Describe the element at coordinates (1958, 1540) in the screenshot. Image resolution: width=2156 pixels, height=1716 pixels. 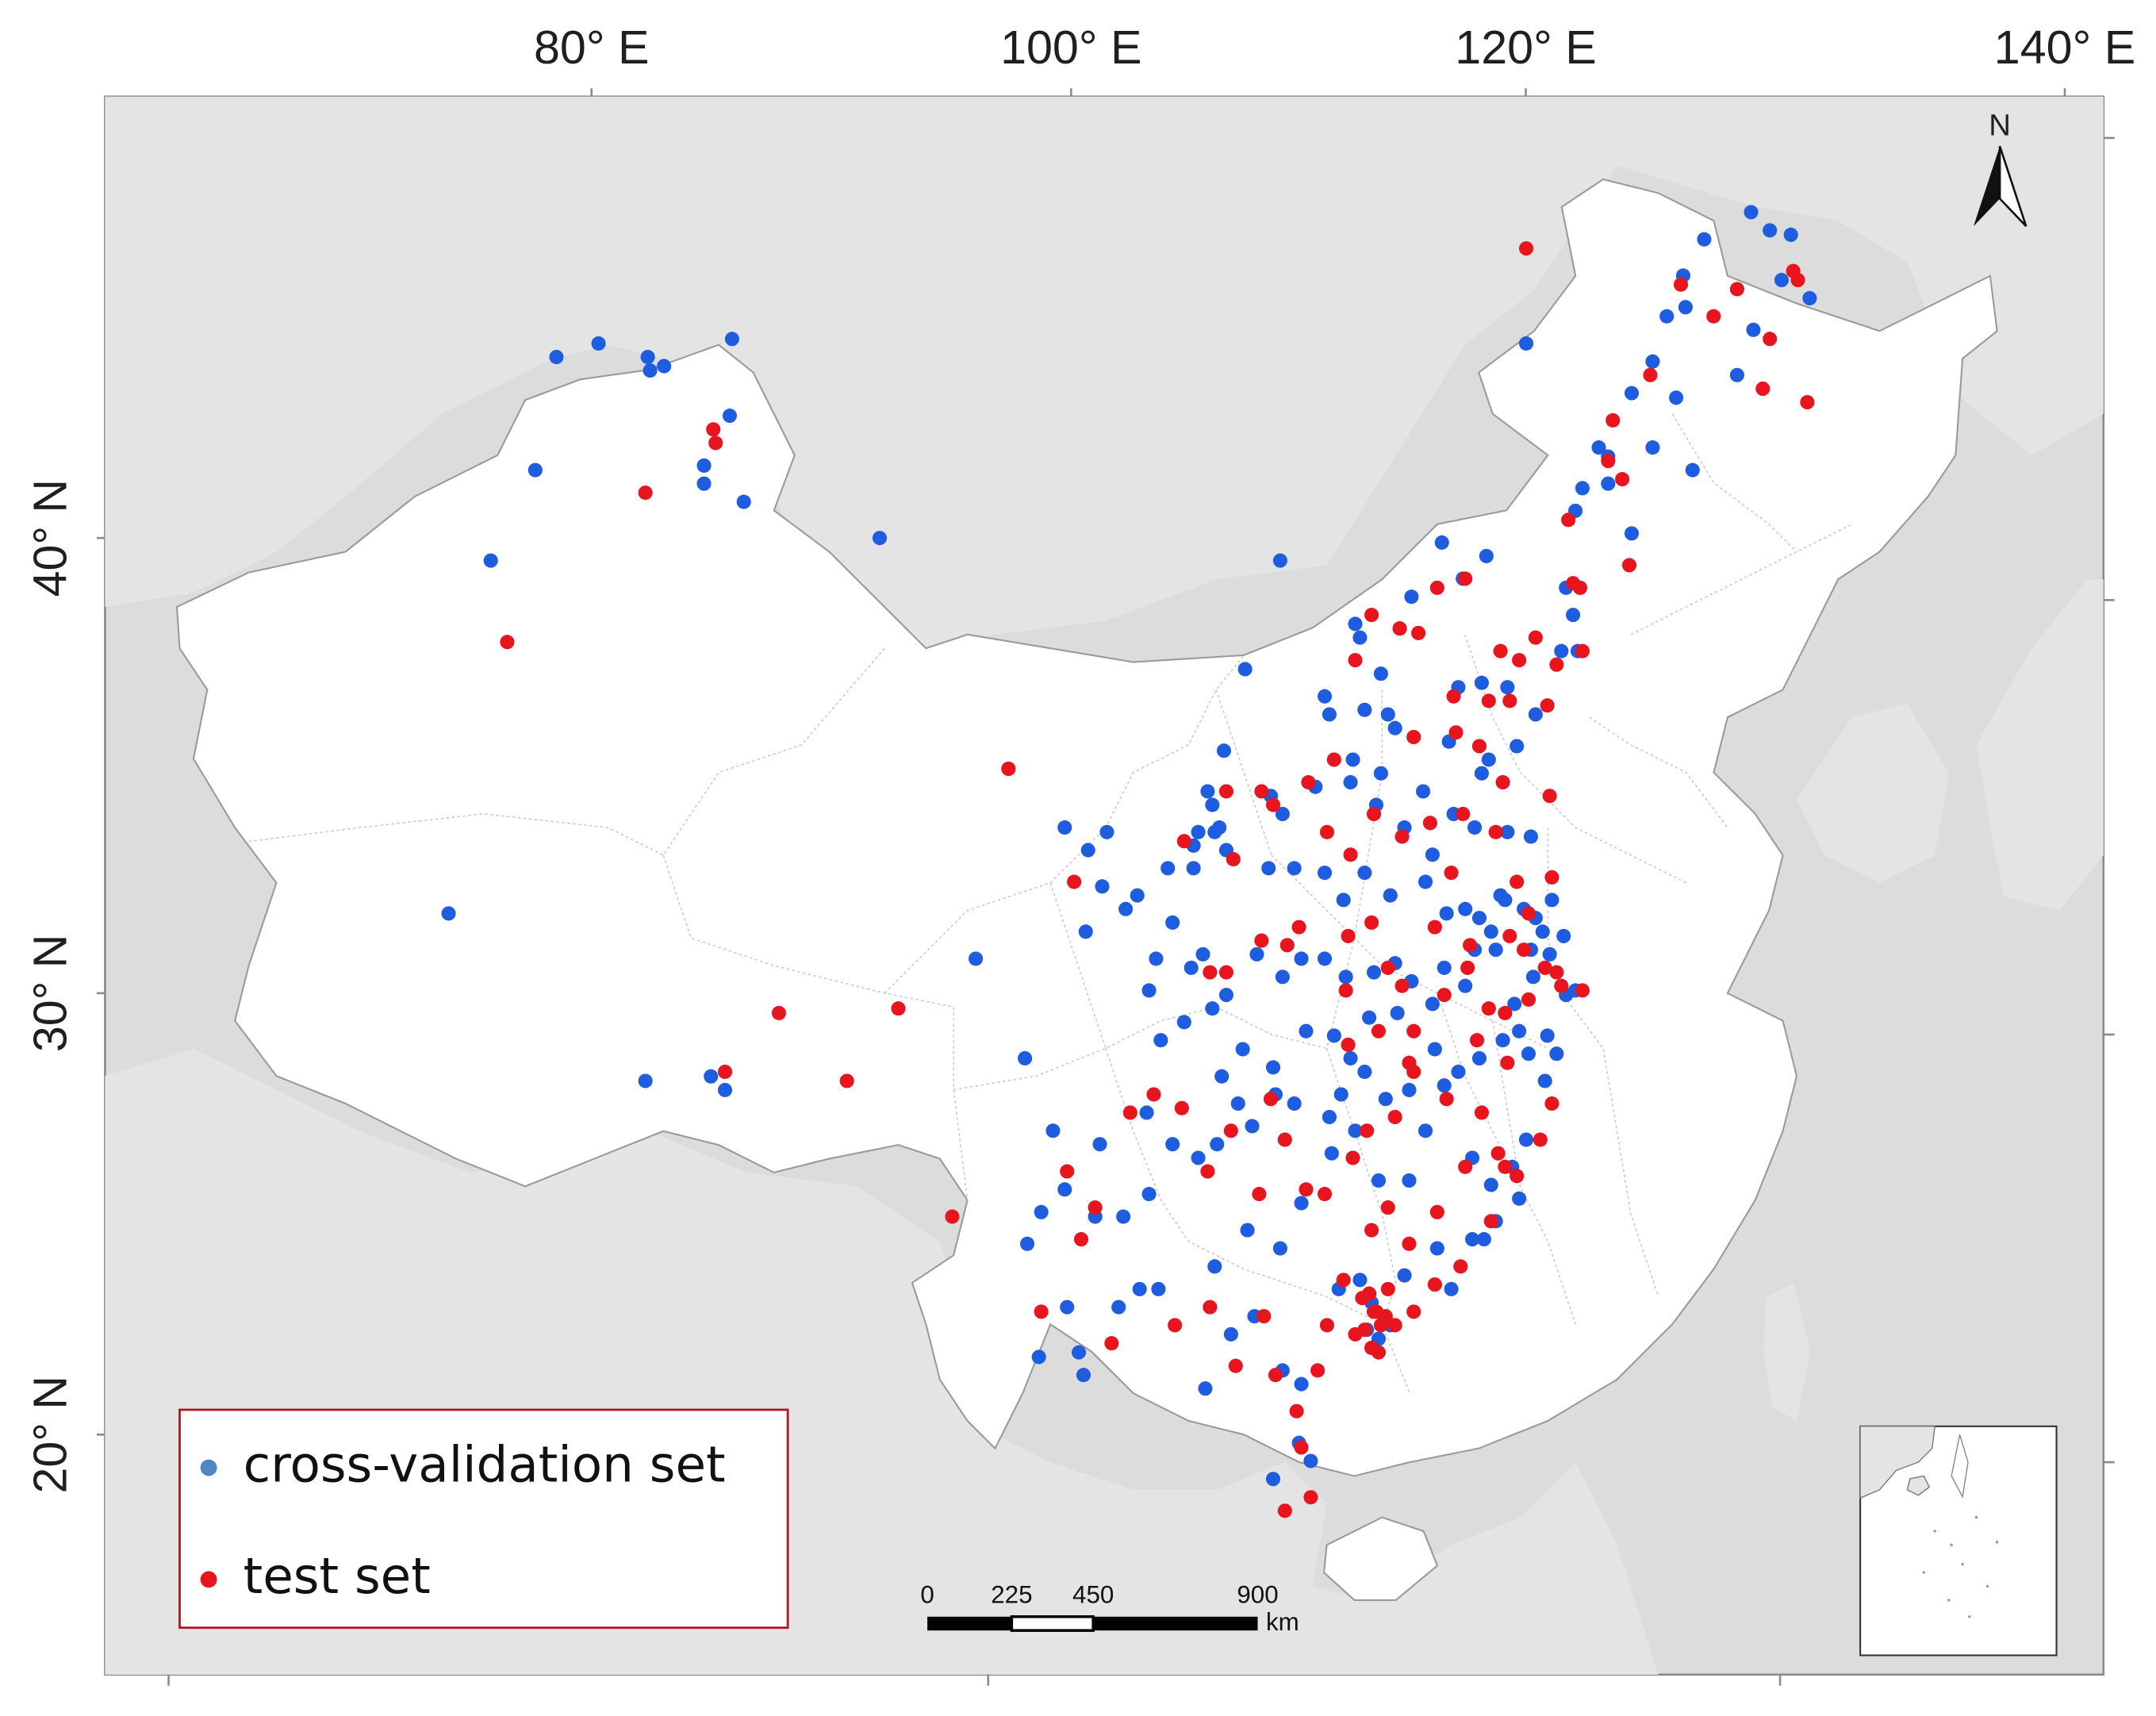
I see `inset-map` at that location.